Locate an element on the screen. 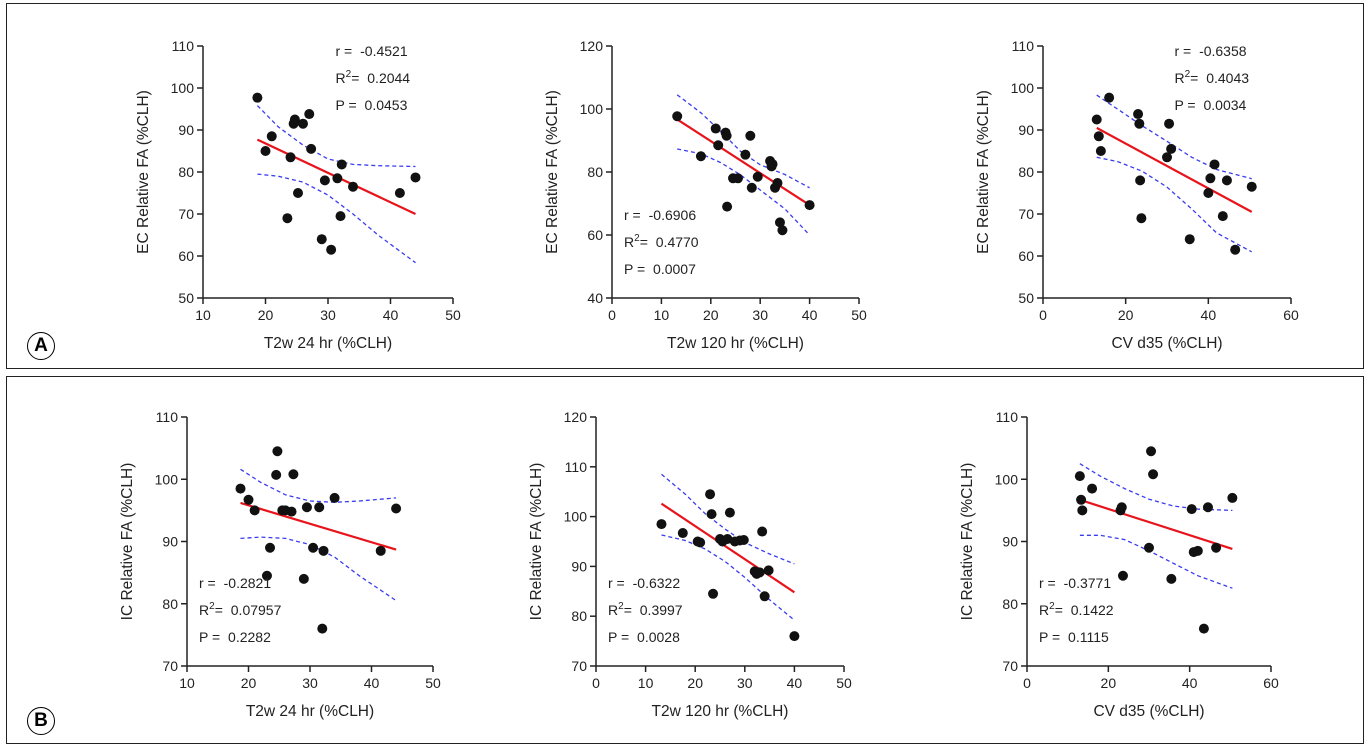  stat-r2: R2= 0.4770 is located at coordinates (661, 241).